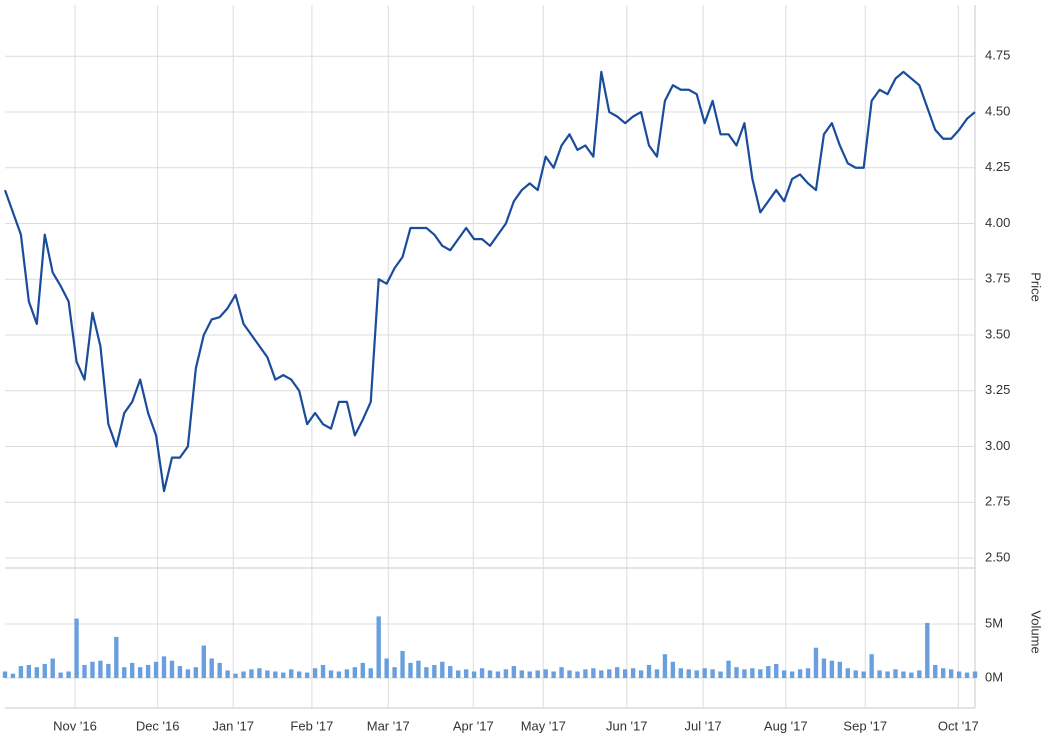 This screenshot has height=742, width=1046. I want to click on y-tick-label: 4.25, so click(997, 166).